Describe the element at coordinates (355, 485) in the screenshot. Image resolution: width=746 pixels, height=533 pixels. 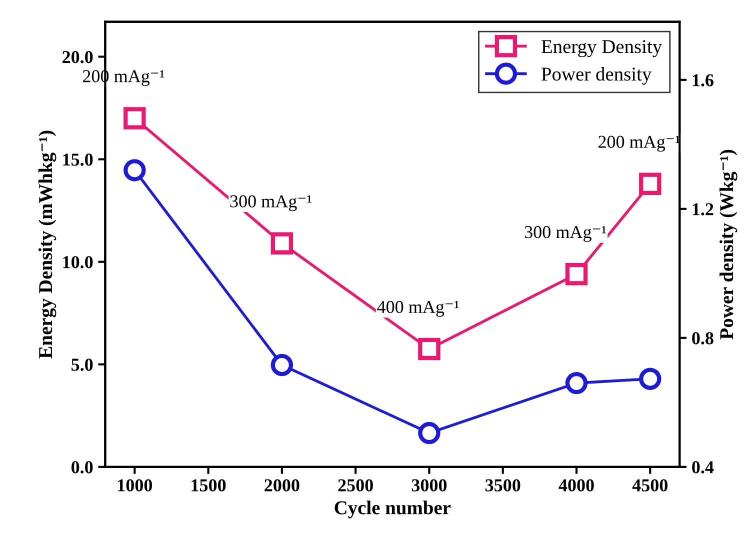
I see `x-tick-label: 2500` at that location.